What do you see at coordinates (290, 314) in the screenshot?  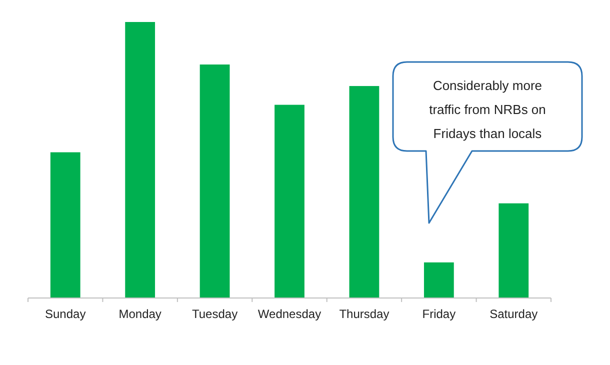 I see `x-tick-label: Wednesday` at bounding box center [290, 314].